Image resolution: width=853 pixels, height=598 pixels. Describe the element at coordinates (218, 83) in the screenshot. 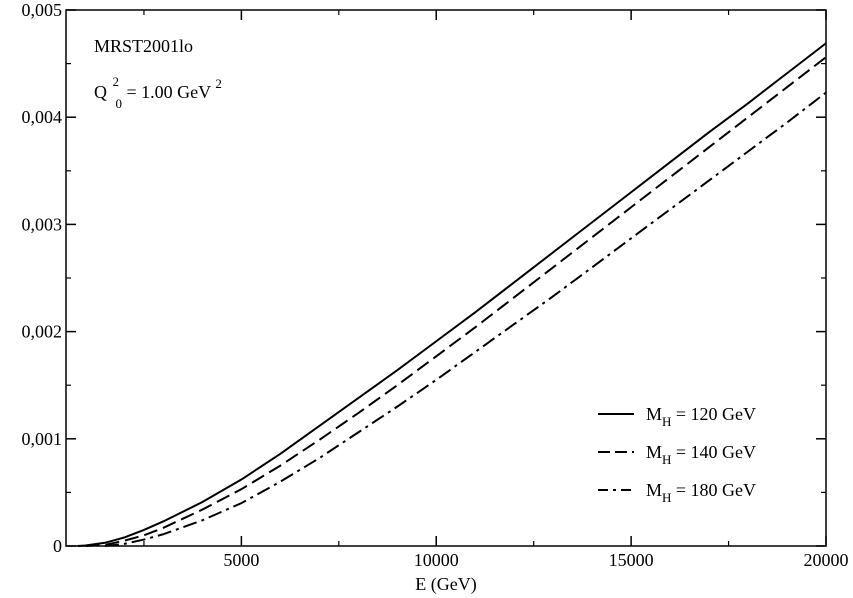

I see `q-unit-superscript: 2` at that location.